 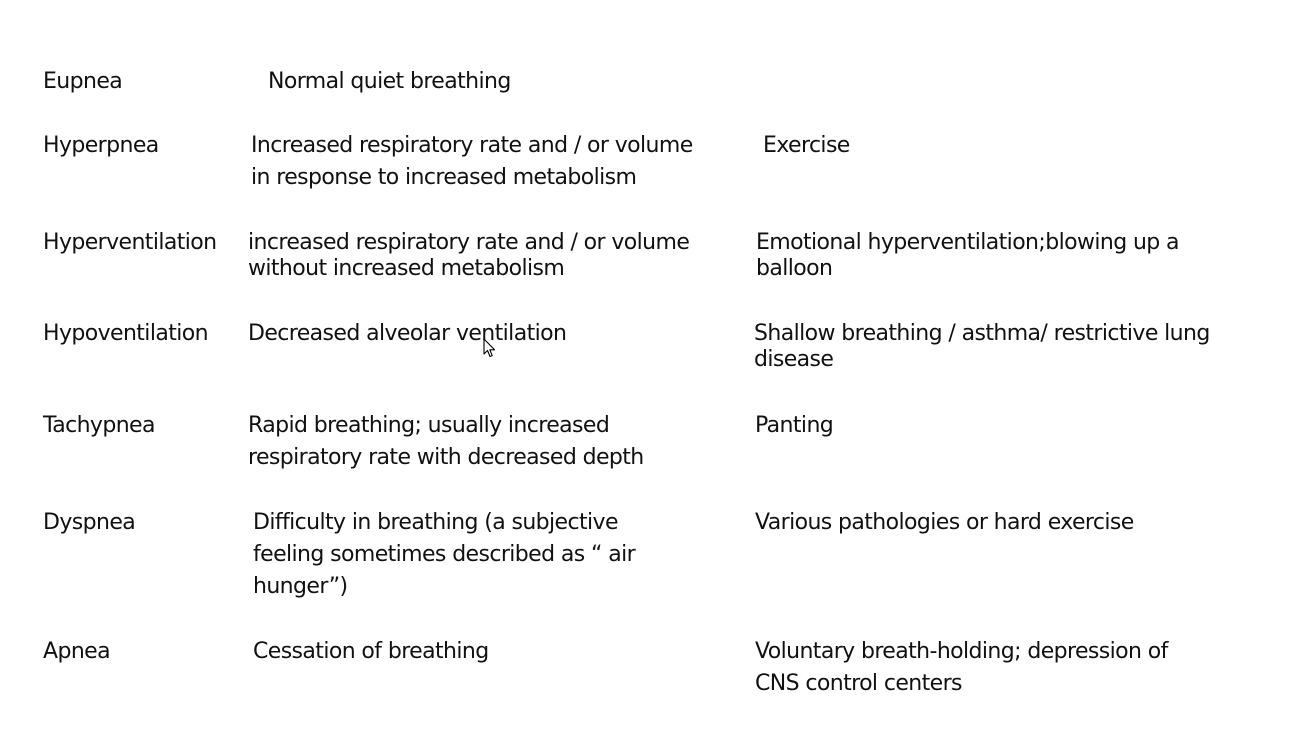 What do you see at coordinates (944, 522) in the screenshot?
I see `example-dyspnea: Various pathologies or hard exercise` at bounding box center [944, 522].